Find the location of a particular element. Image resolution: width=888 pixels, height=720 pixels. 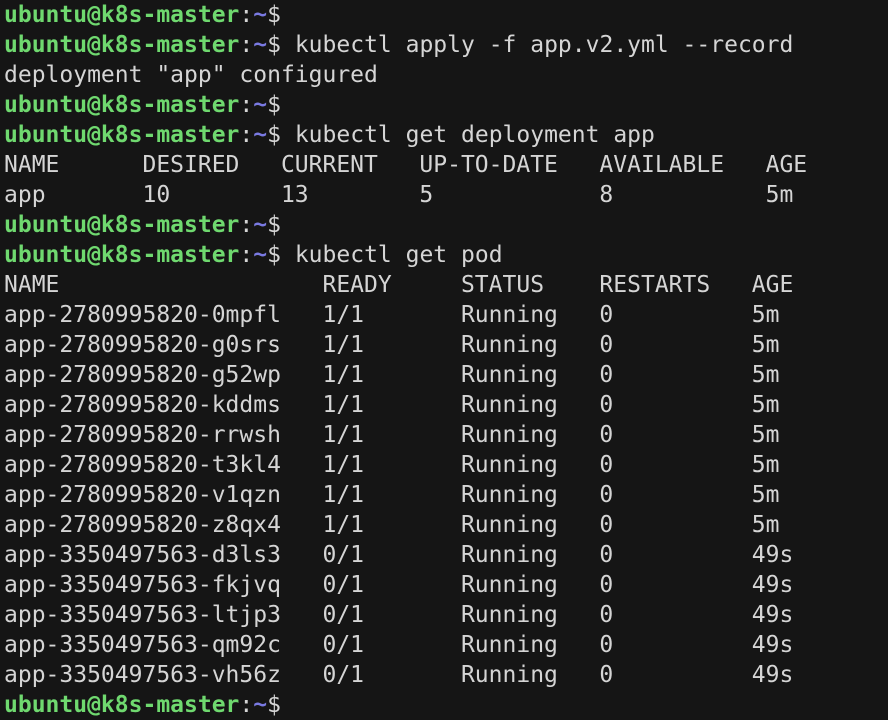

command-text: kubectl apply -f app.v2.yml --record is located at coordinates (537, 45).